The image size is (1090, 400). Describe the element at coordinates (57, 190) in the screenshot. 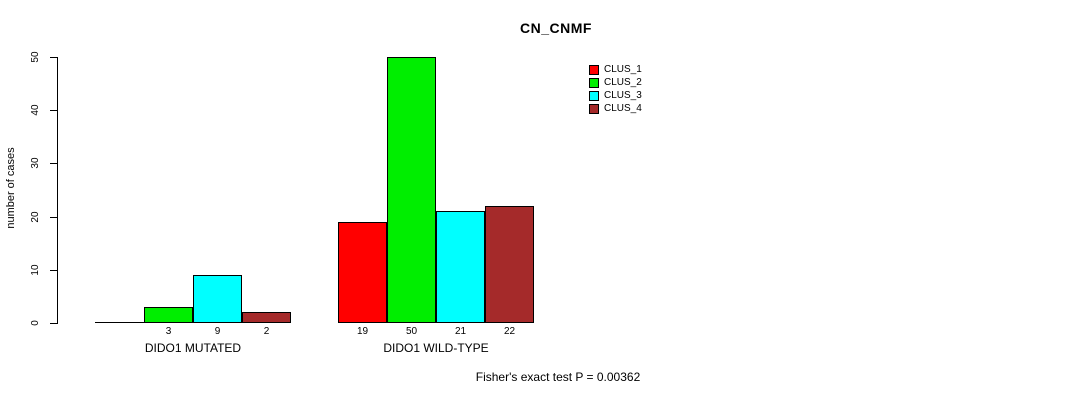

I see `y-axis-line` at that location.